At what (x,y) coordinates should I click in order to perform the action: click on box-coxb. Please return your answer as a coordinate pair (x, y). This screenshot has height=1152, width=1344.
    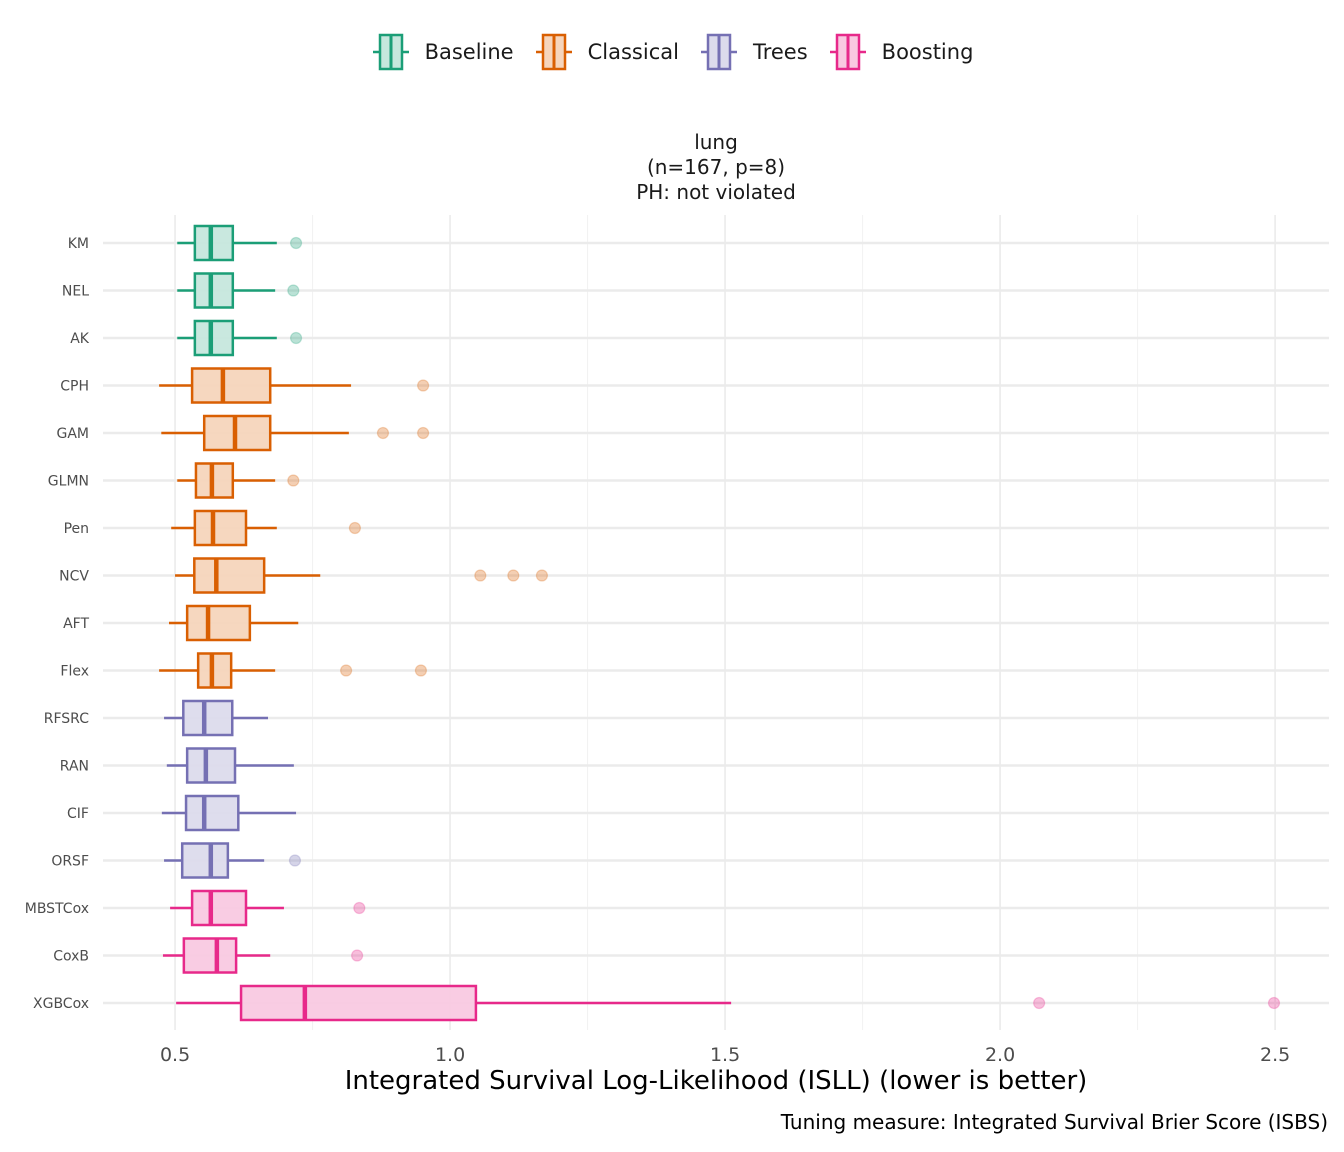
    Looking at the image, I should click on (263, 955).